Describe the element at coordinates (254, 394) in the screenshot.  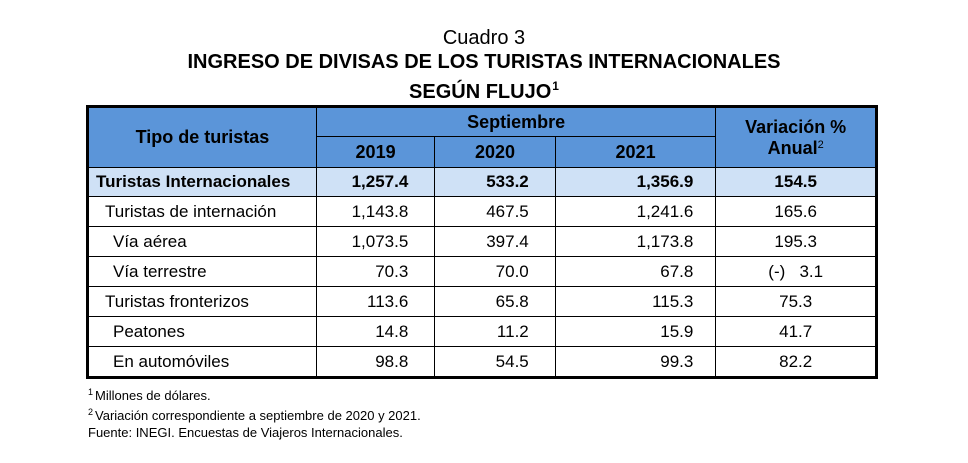
I see `footnote-1: 1 Millones de dólares.` at that location.